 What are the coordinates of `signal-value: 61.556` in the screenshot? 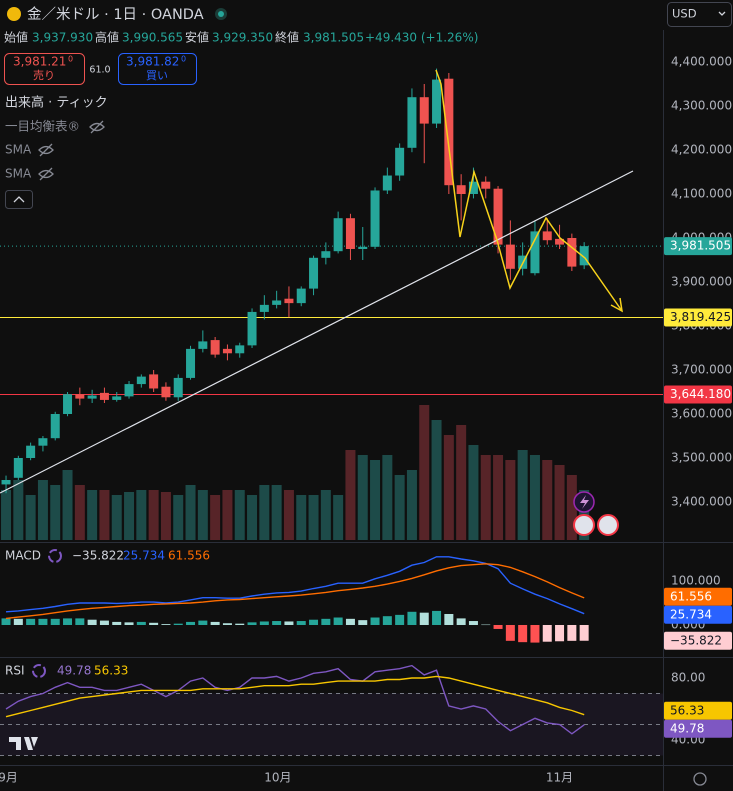 It's located at (189, 556).